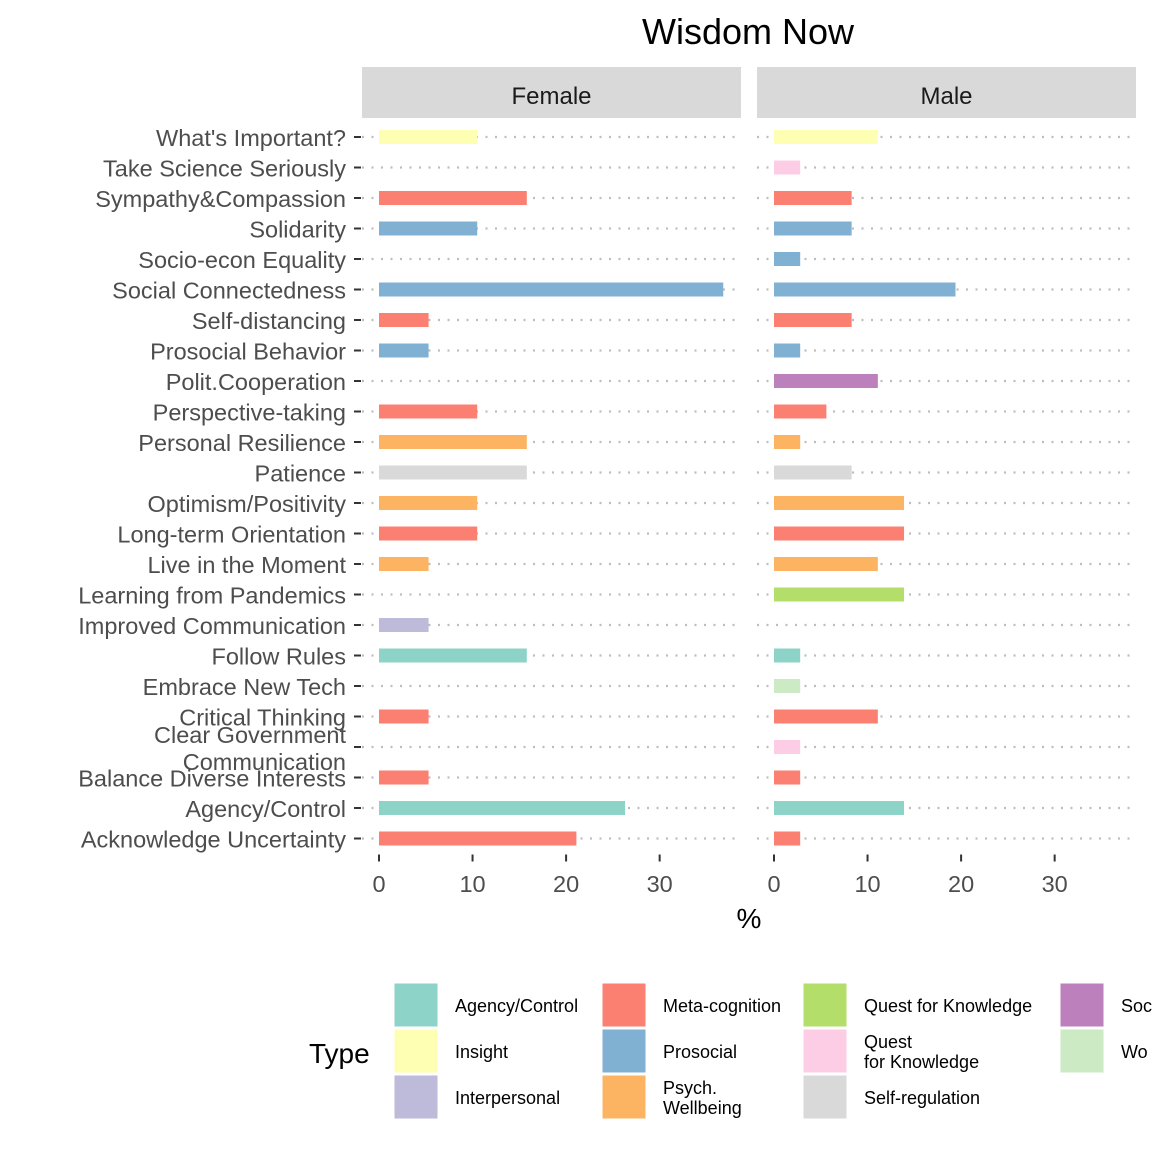 The image size is (1152, 1152). What do you see at coordinates (749, 92) in the screenshot?
I see `facet-strips: Female Male` at bounding box center [749, 92].